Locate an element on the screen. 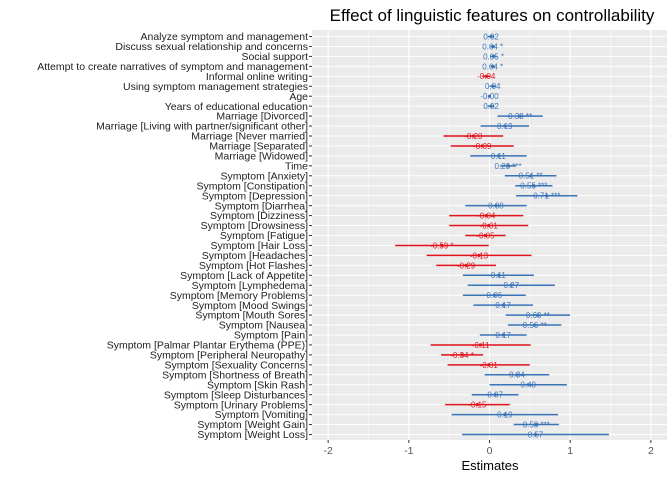  y-tick-label: Symptom [Weight Gain] is located at coordinates (252, 425).